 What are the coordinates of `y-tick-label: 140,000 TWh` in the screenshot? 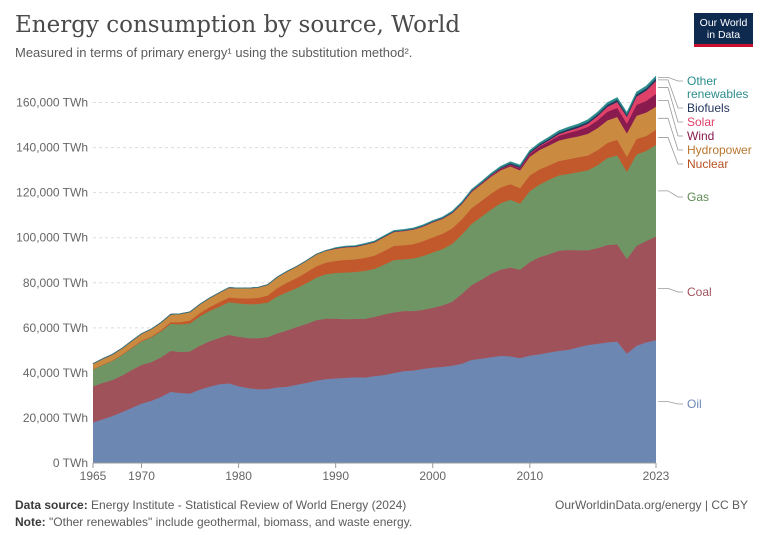 It's located at (52, 148).